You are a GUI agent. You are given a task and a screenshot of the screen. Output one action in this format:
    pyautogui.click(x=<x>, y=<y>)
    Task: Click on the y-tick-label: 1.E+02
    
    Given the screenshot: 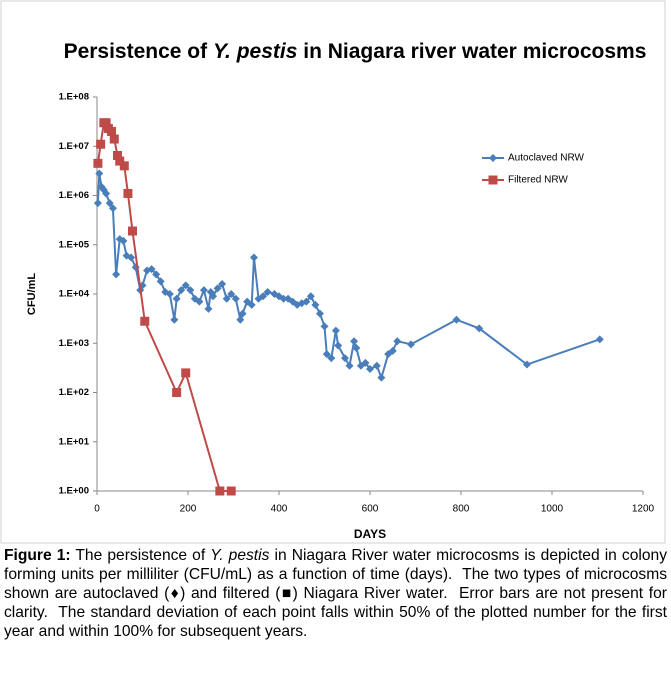 What is the action you would take?
    pyautogui.click(x=74, y=392)
    